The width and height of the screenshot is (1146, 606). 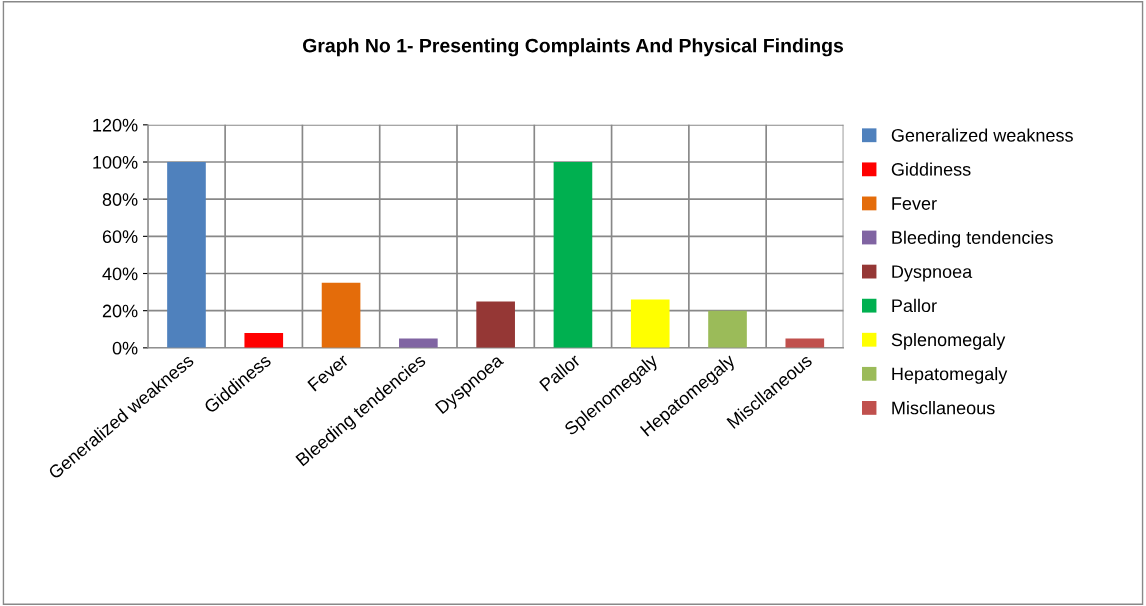 What do you see at coordinates (120, 274) in the screenshot?
I see `y-tick-label: 40%` at bounding box center [120, 274].